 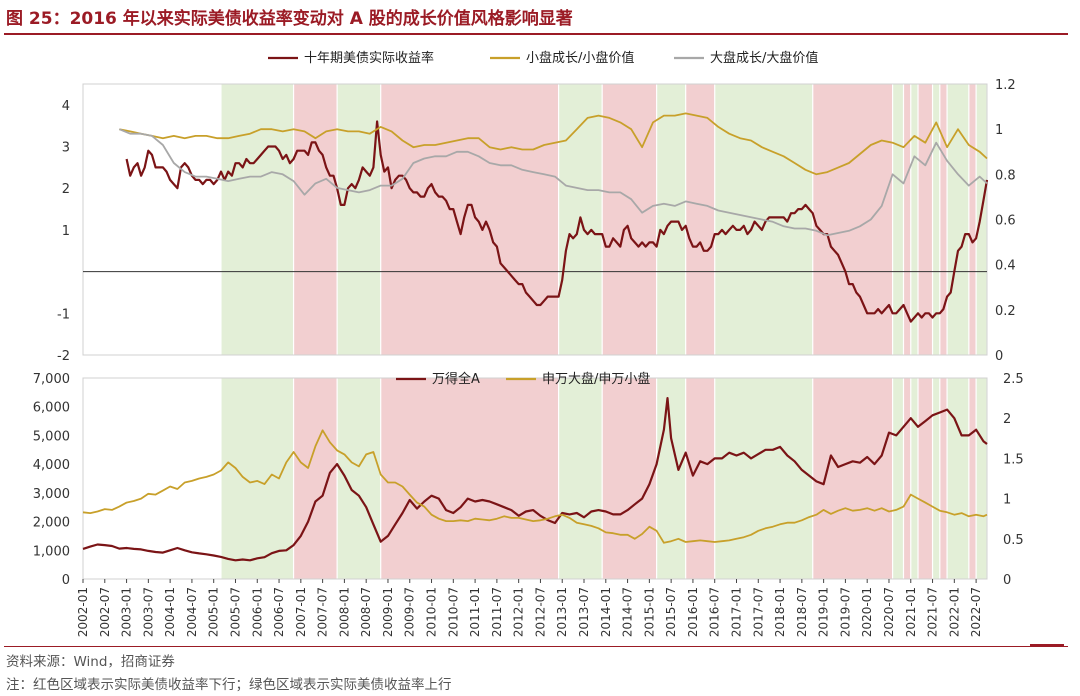 I want to click on x-tick-label: 2005-07, so click(x=235, y=612).